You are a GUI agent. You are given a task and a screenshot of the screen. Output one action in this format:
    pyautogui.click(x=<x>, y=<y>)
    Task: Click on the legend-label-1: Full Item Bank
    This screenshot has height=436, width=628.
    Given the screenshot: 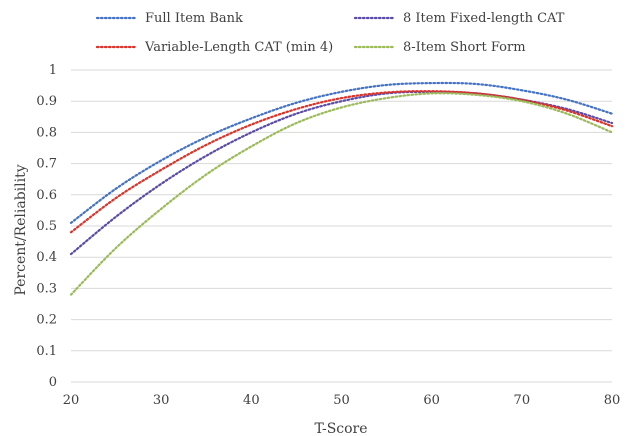 What is the action you would take?
    pyautogui.click(x=194, y=18)
    